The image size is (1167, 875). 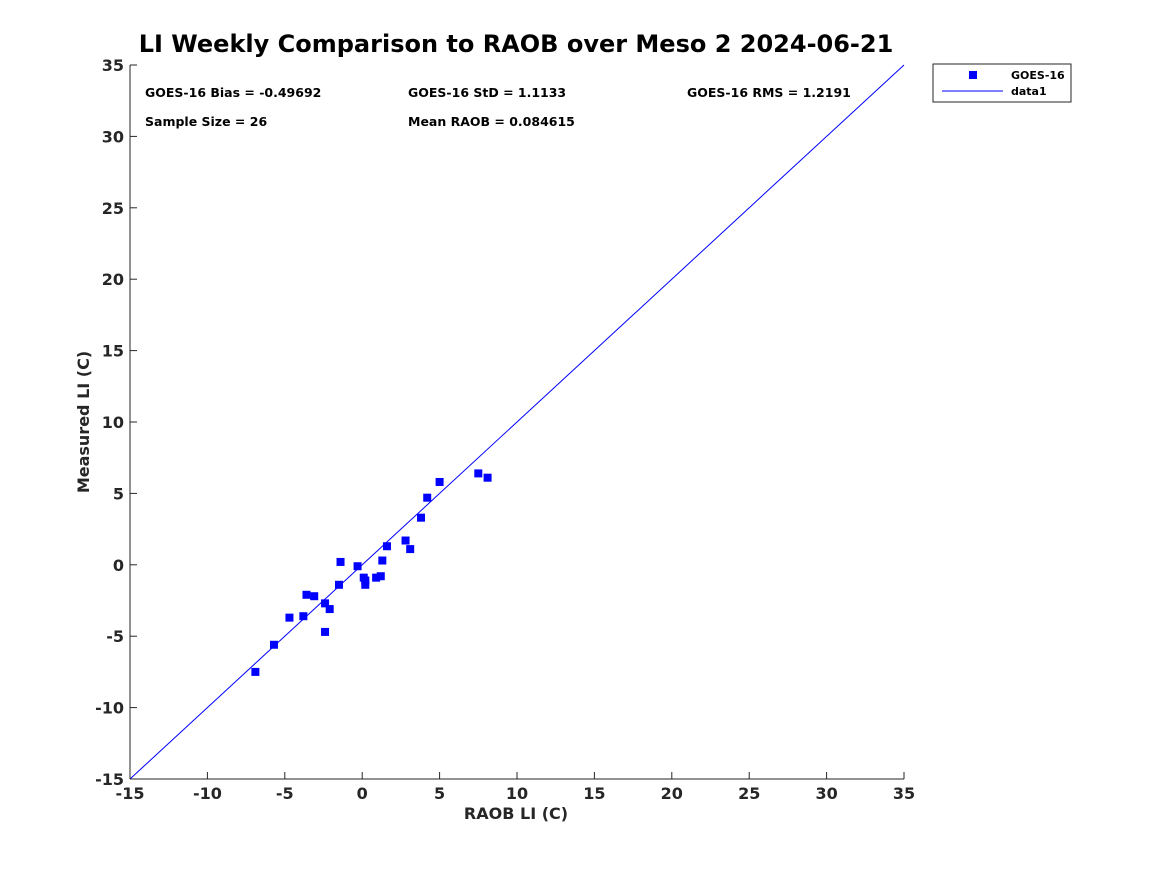 What do you see at coordinates (1029, 91) in the screenshot?
I see `legend-label-data1: data1` at bounding box center [1029, 91].